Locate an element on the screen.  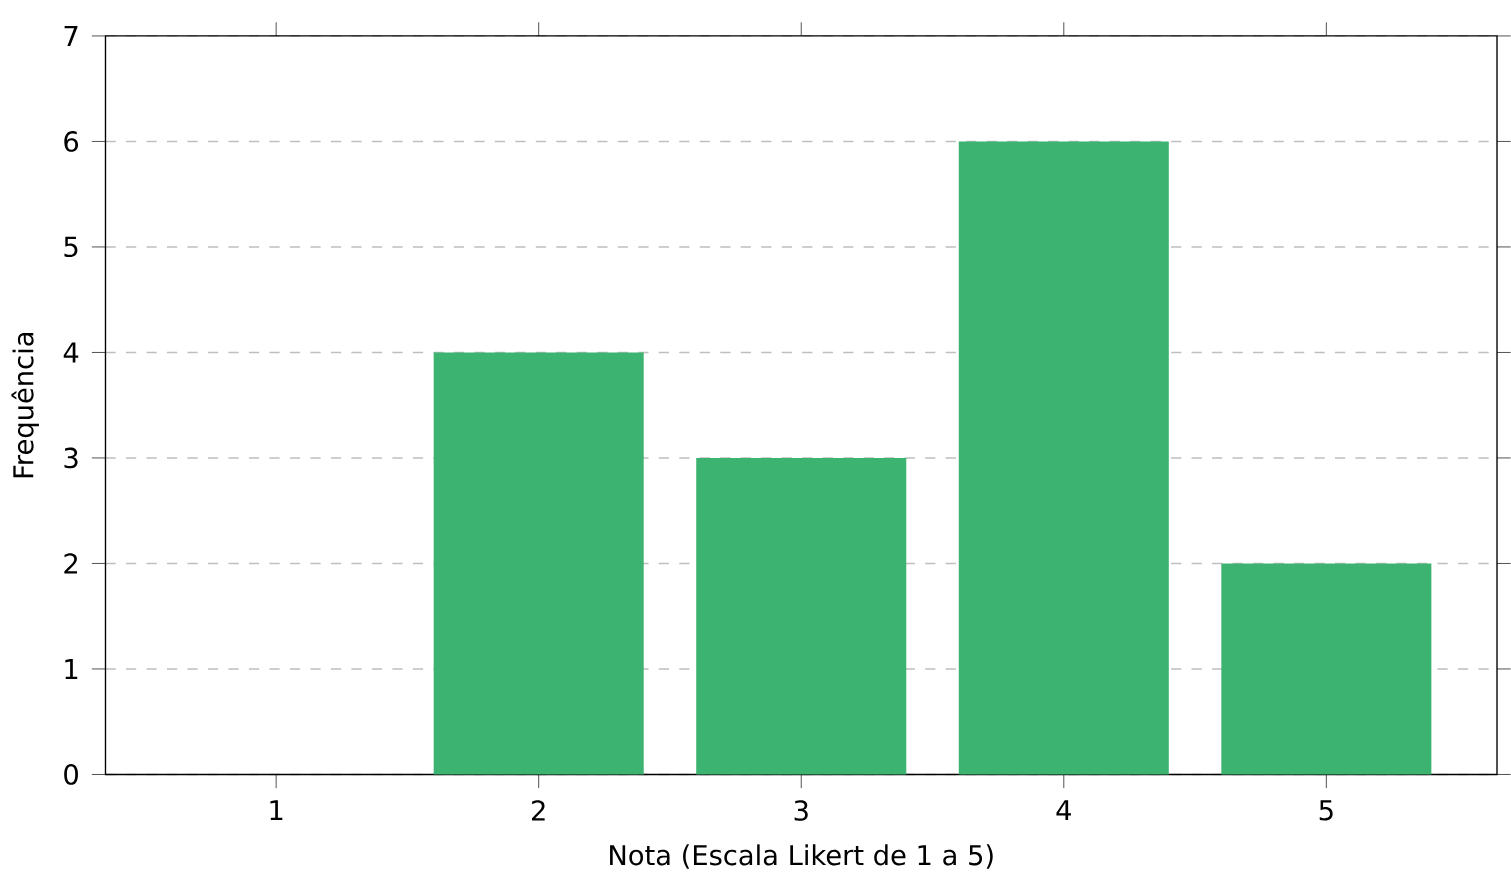
y-tick-label: 5 is located at coordinates (71, 247).